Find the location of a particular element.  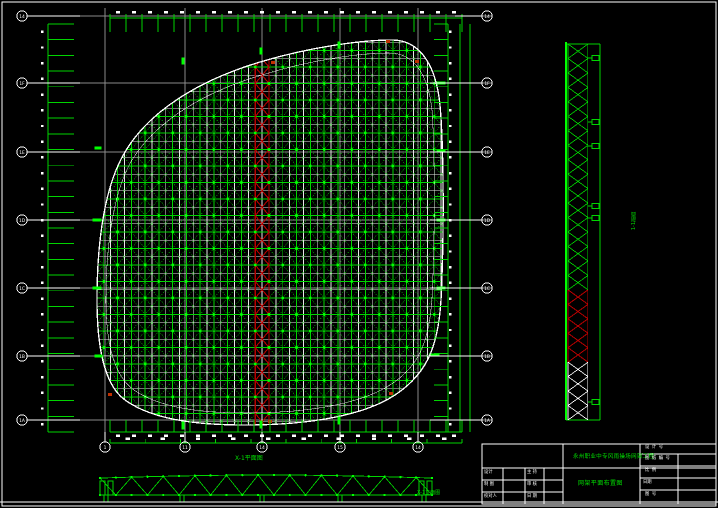

dimension-string-bottom is located at coordinates (286, 432).